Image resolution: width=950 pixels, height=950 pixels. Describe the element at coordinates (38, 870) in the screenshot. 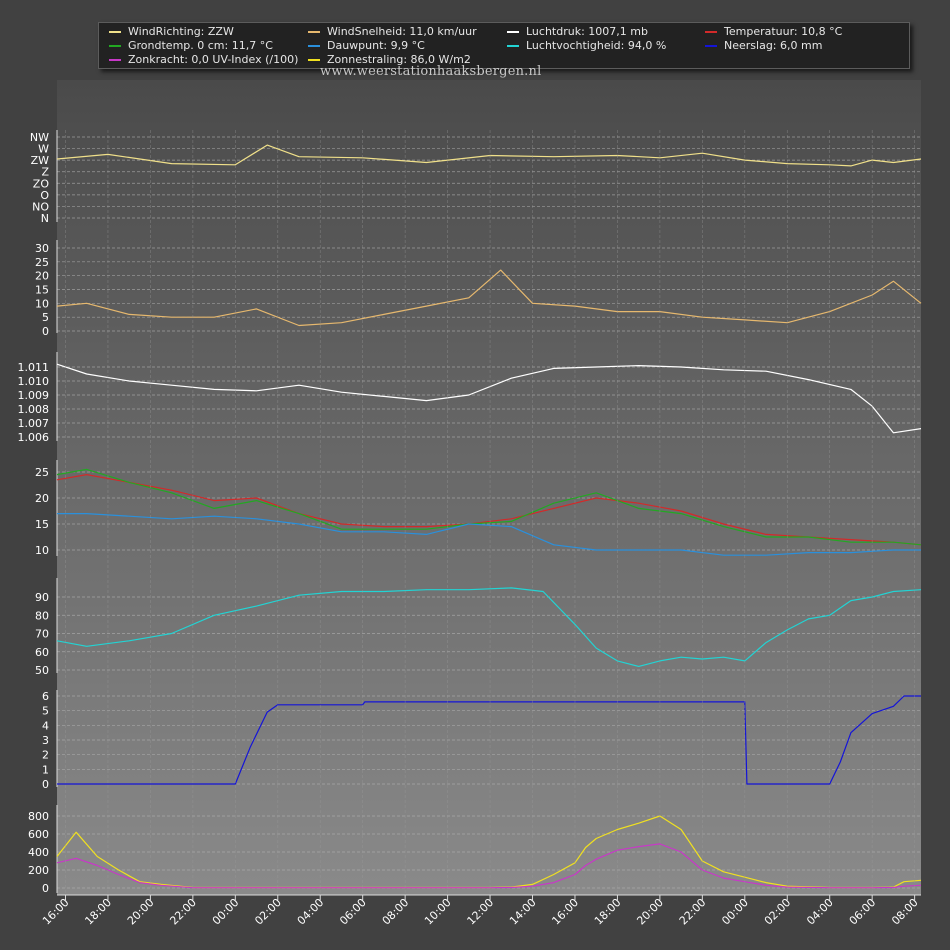

I see `y-tick-label: 200` at that location.